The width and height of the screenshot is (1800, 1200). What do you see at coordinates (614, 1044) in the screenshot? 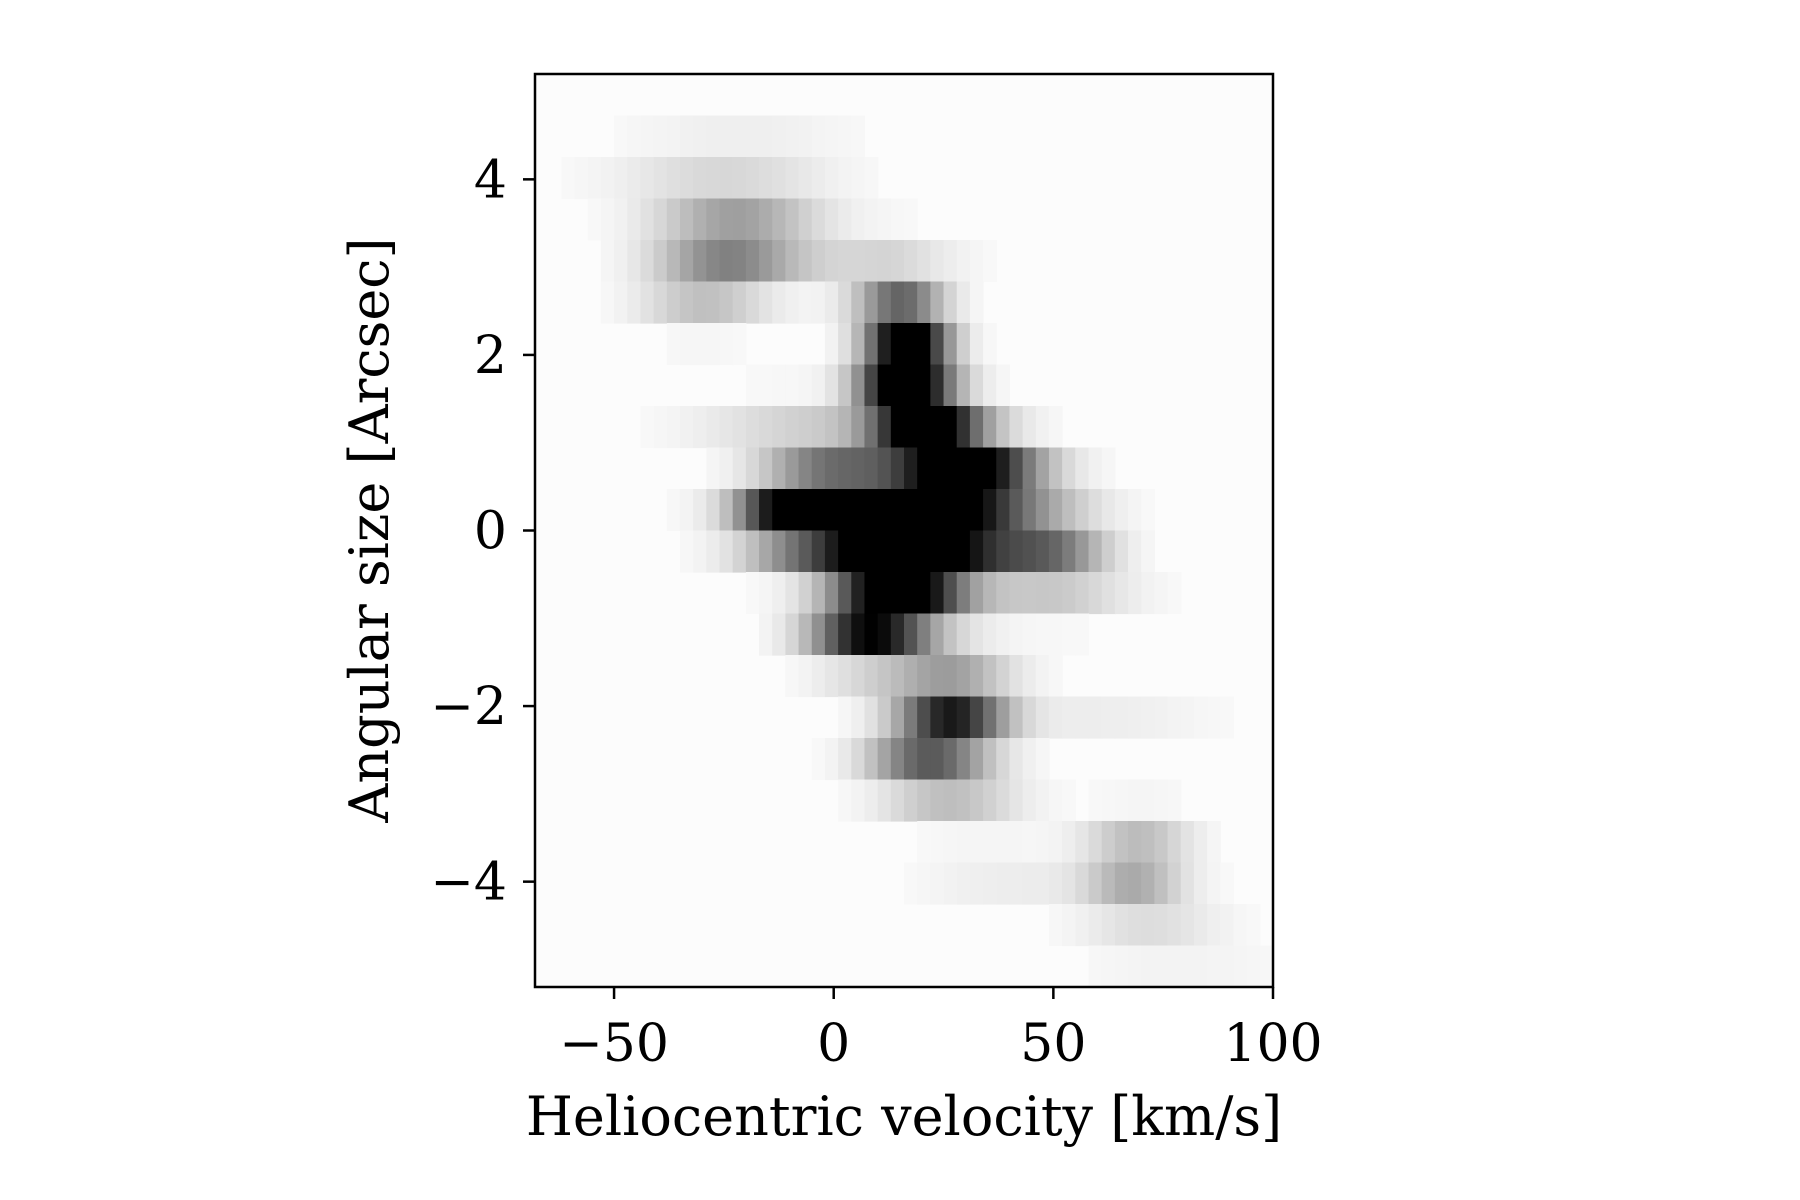
I see `x-tick-label: −50` at bounding box center [614, 1044].